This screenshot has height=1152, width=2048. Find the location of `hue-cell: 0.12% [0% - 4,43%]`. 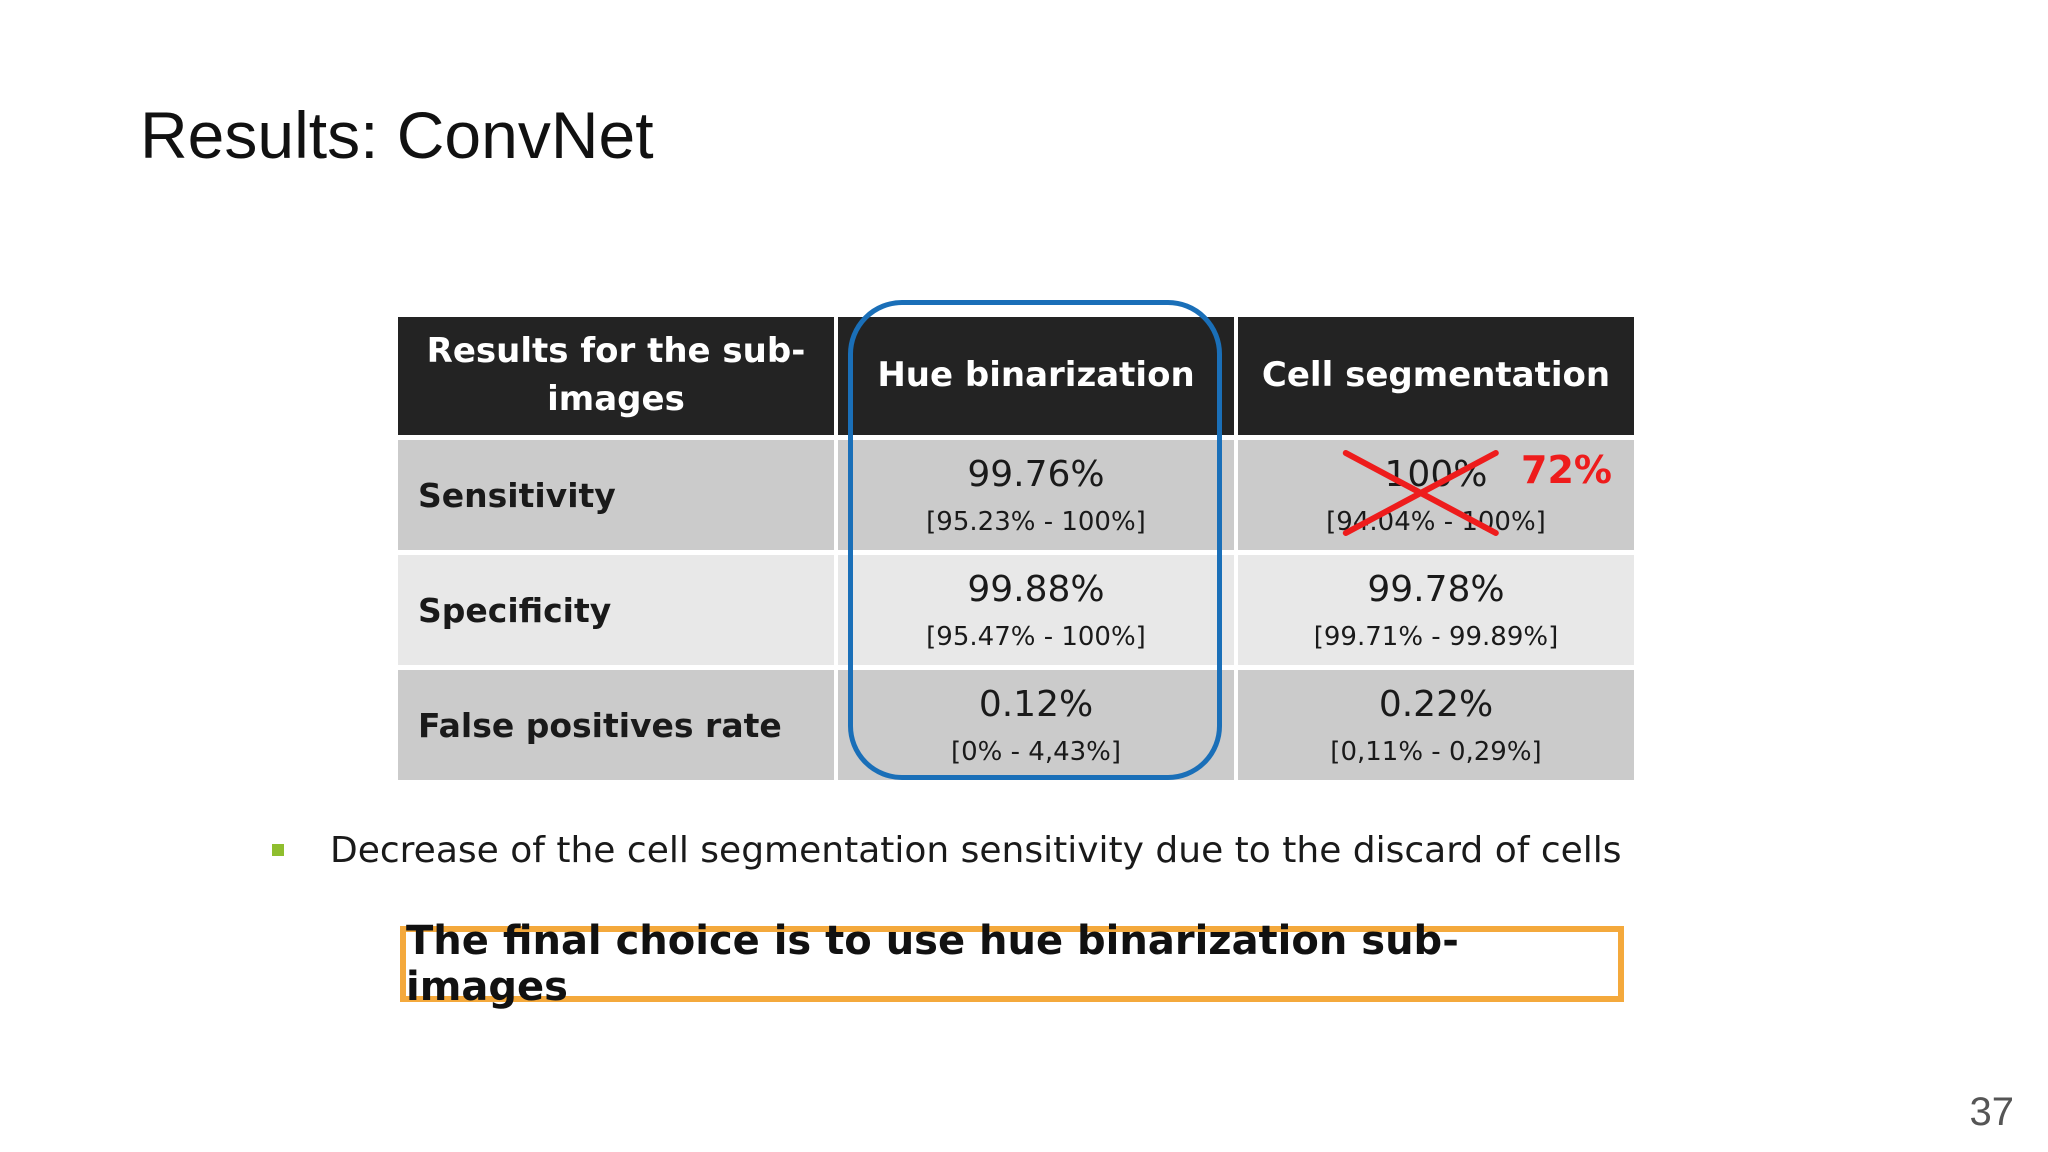

hue-cell: 0.12% [0% - 4,43%] is located at coordinates (1036, 725).